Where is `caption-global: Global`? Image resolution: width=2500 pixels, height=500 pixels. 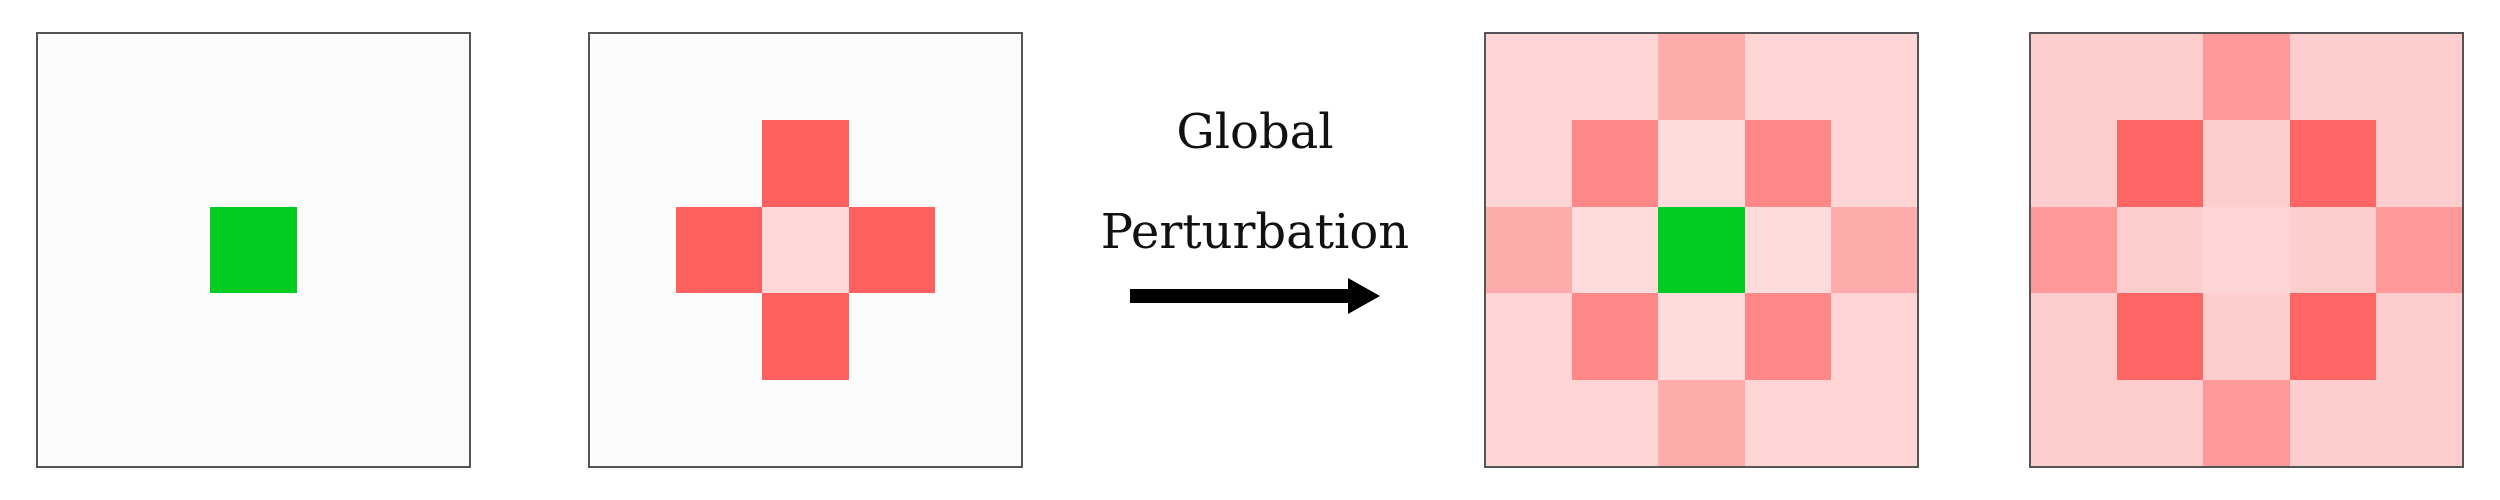
caption-global: Global is located at coordinates (1255, 132).